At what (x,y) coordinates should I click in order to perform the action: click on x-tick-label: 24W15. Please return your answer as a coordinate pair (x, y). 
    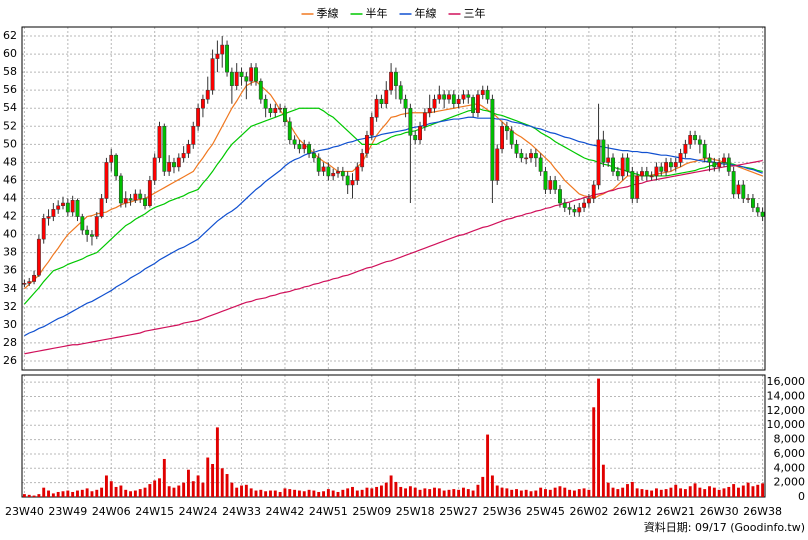
    Looking at the image, I should click on (154, 511).